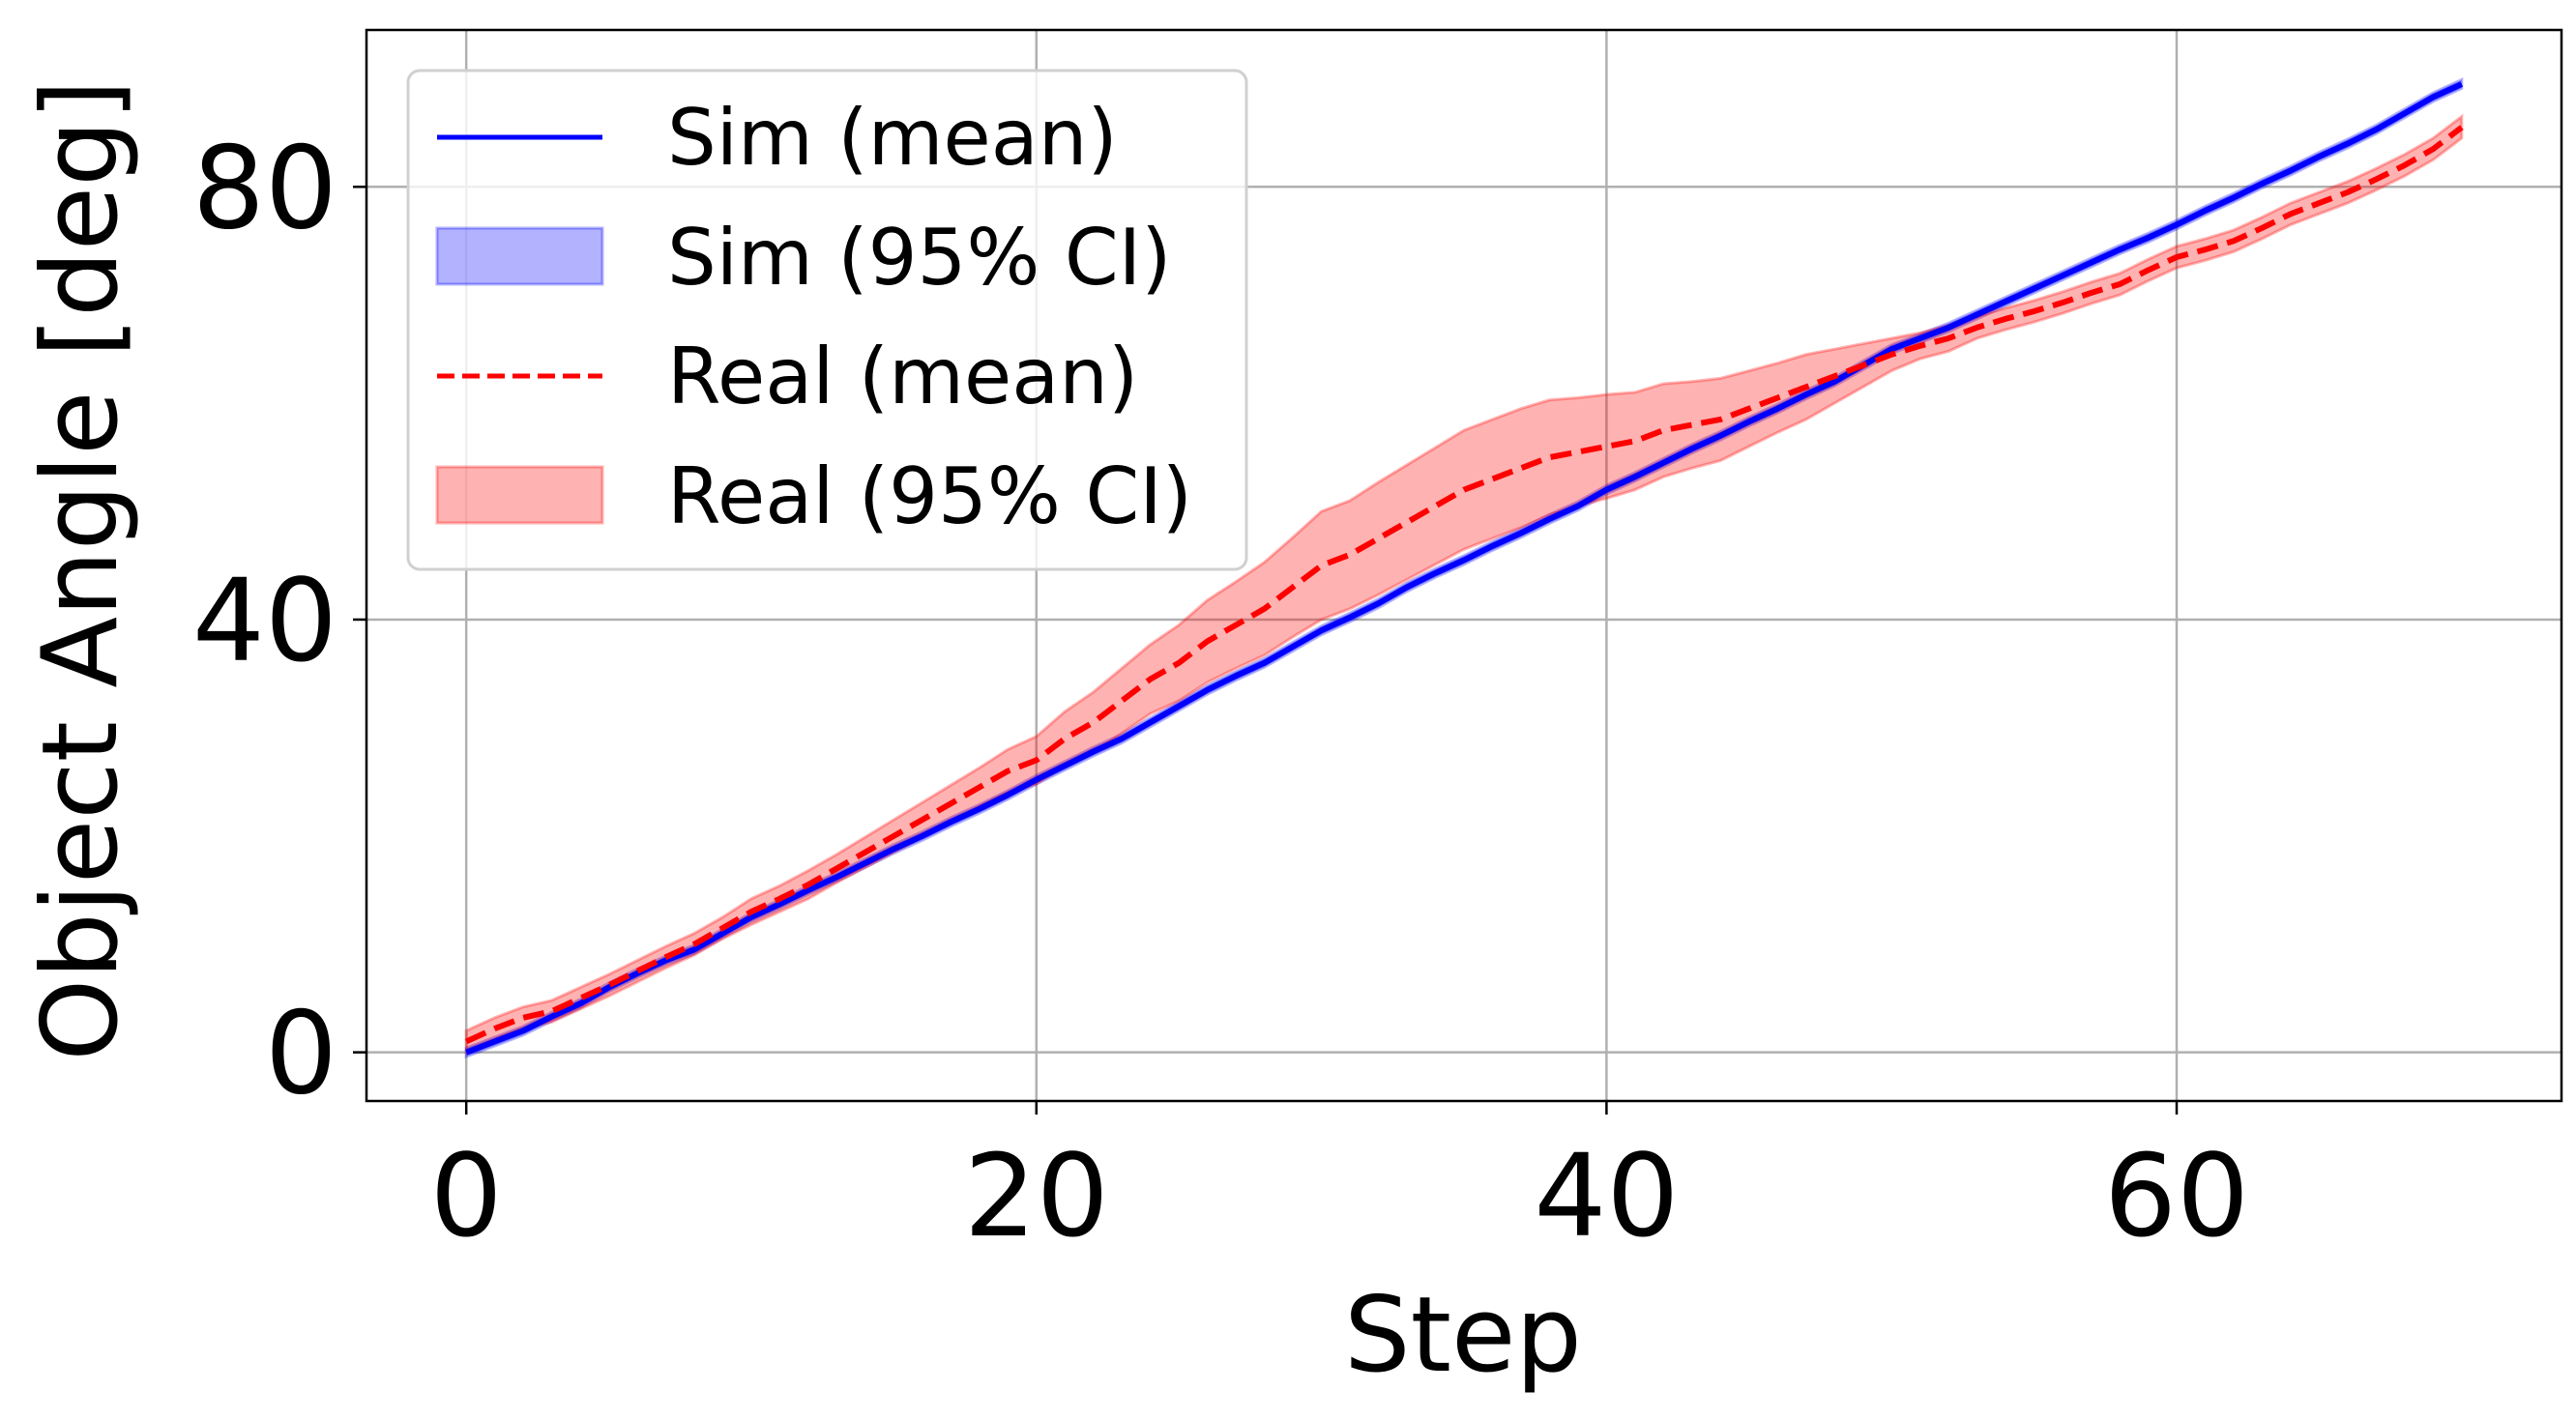 The width and height of the screenshot is (2576, 1420). What do you see at coordinates (919, 258) in the screenshot?
I see `legend-label-sim-ci: Sim (95% CI)` at bounding box center [919, 258].